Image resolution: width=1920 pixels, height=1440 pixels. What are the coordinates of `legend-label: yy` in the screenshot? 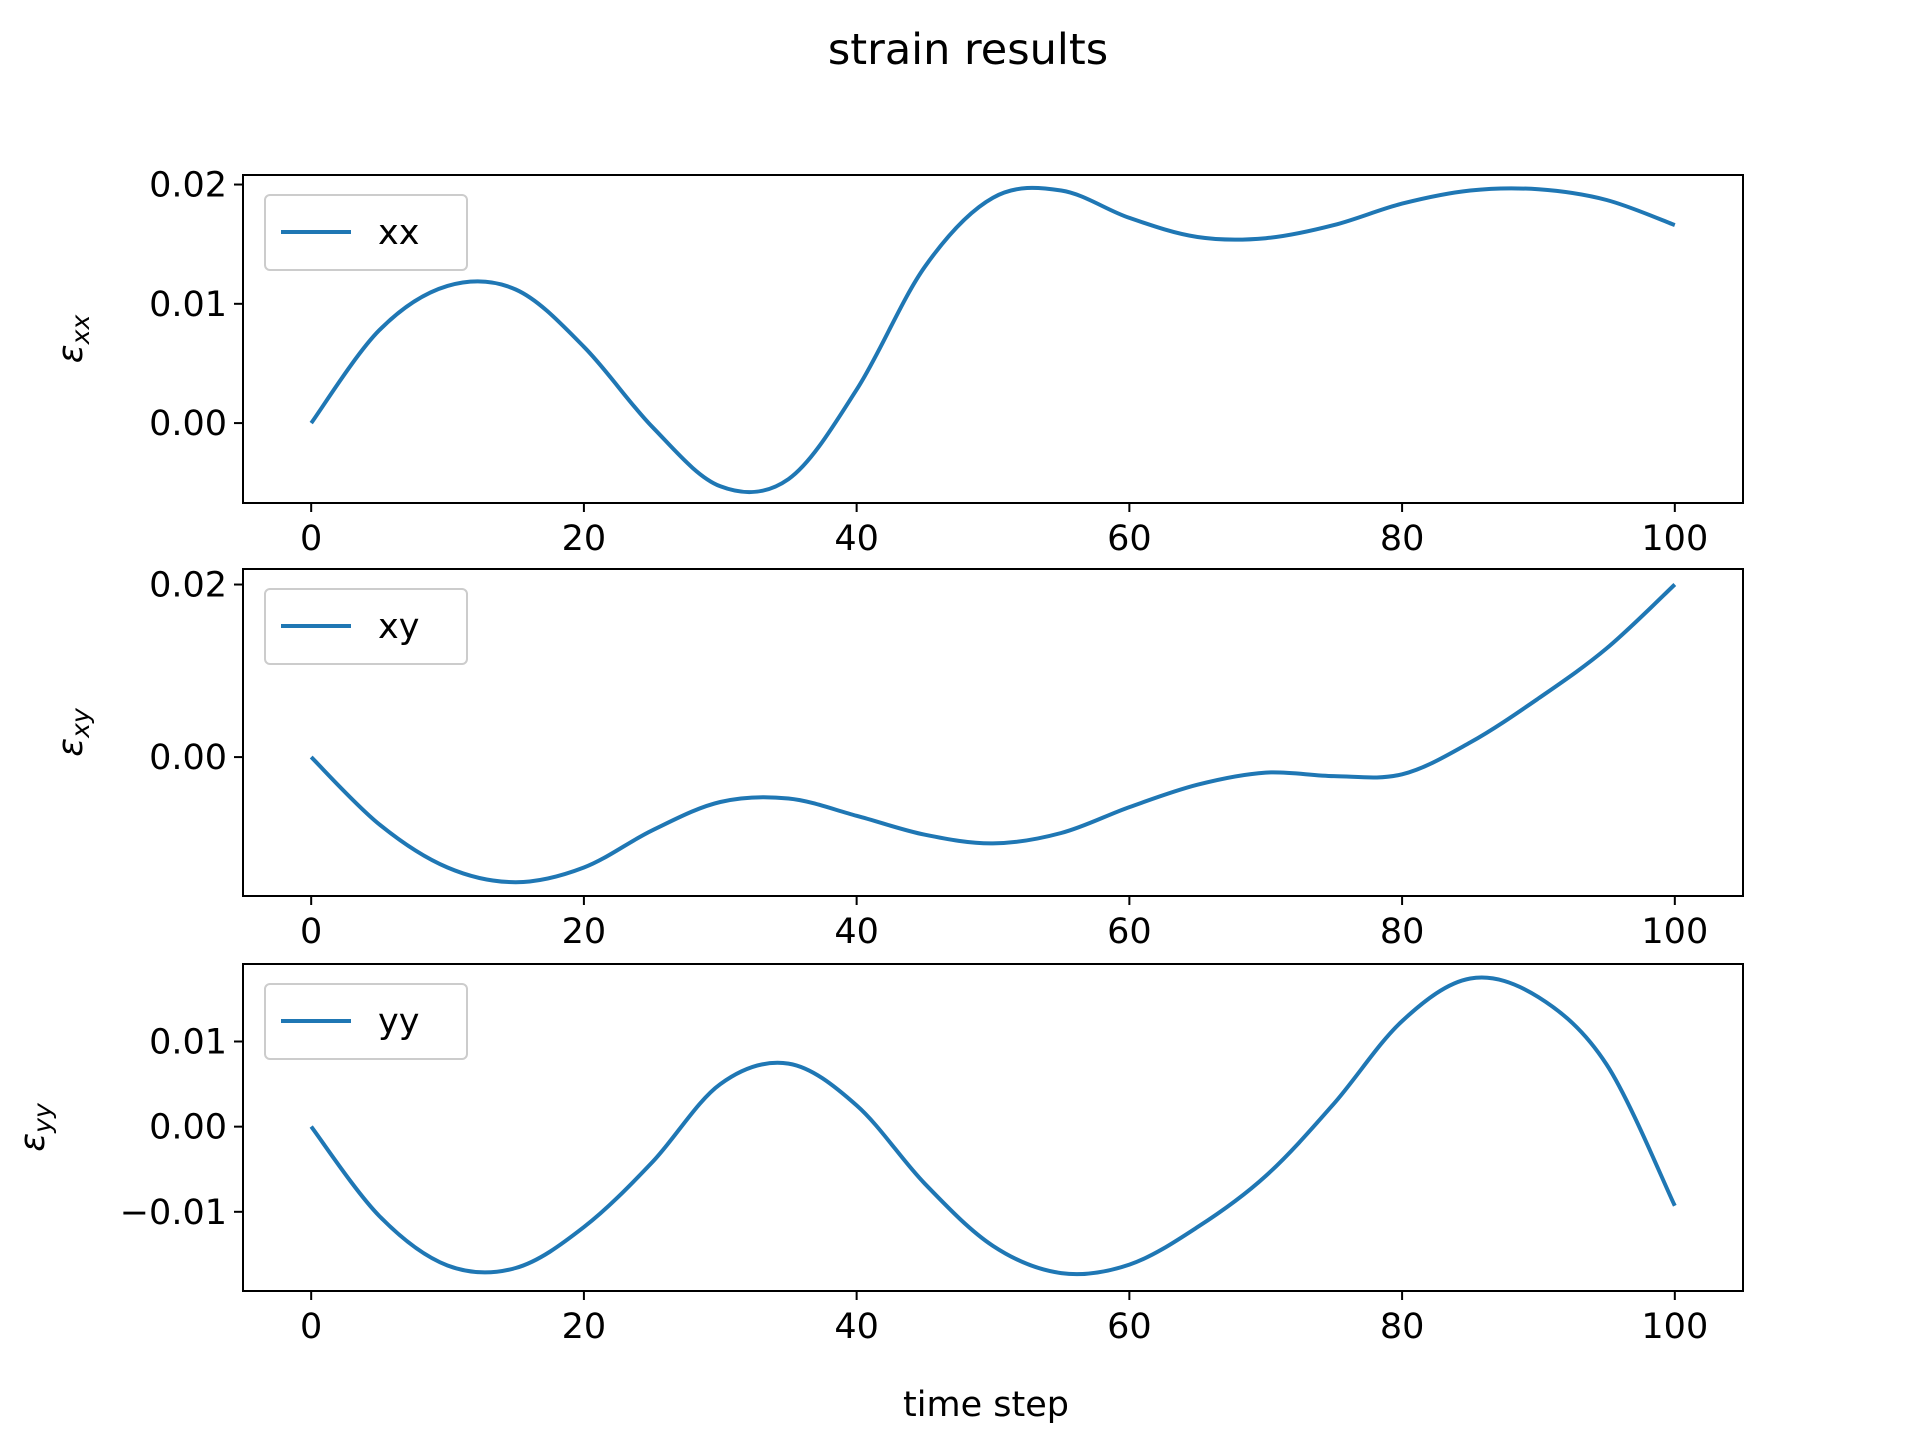 It's located at (398, 1022).